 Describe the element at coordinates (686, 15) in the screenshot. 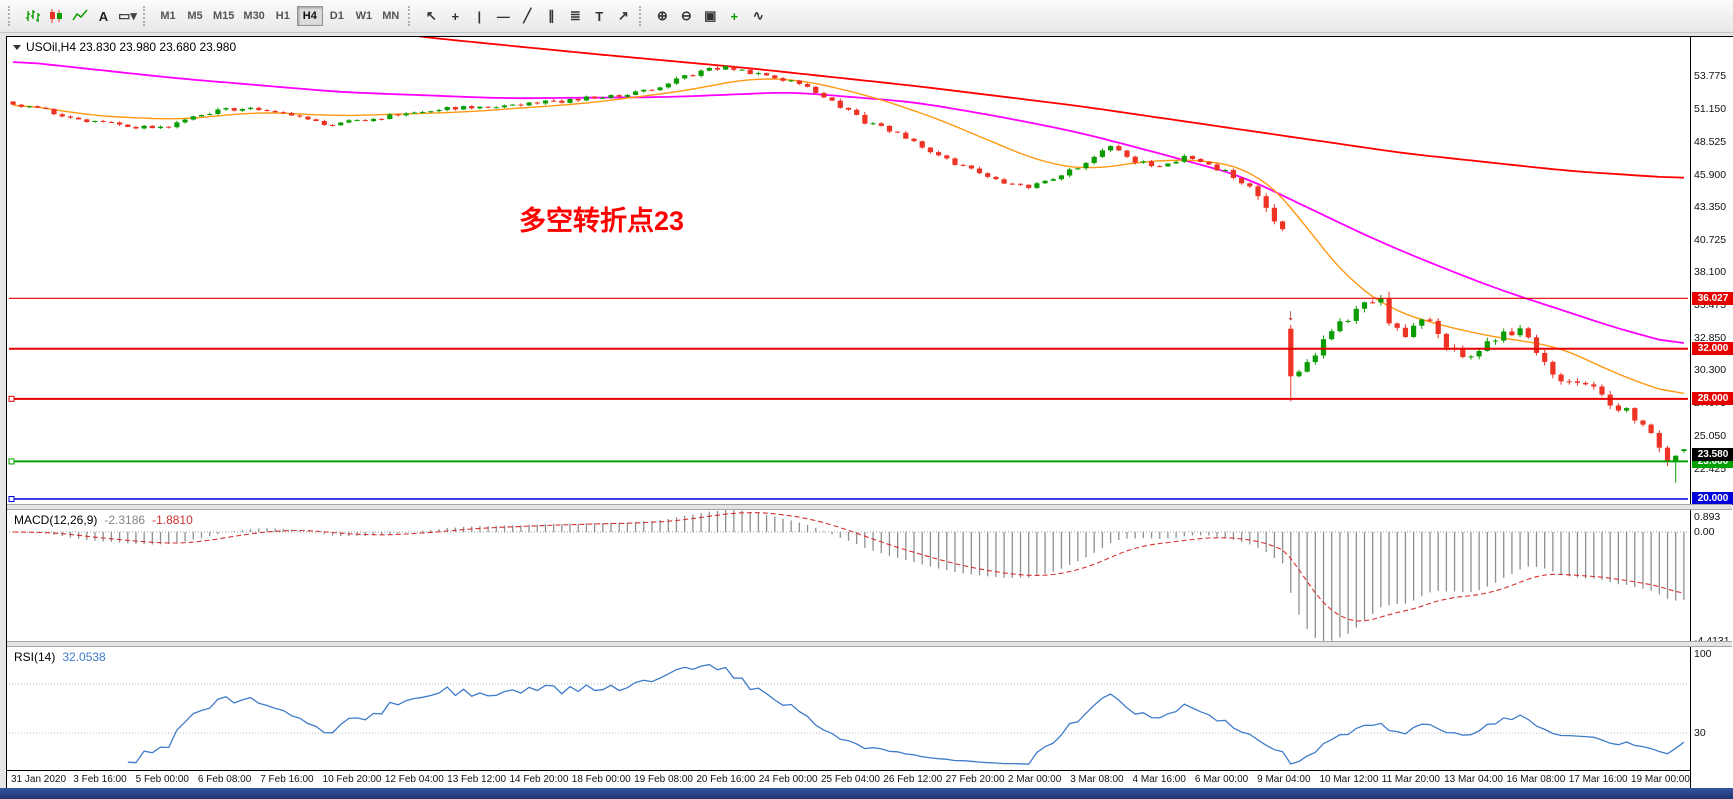

I see `zoom-out-icon: ⊖` at that location.